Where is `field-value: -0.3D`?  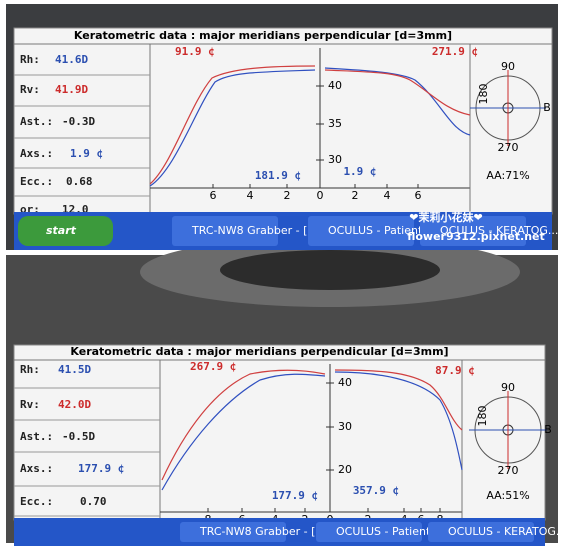 field-value: -0.3D is located at coordinates (78, 121).